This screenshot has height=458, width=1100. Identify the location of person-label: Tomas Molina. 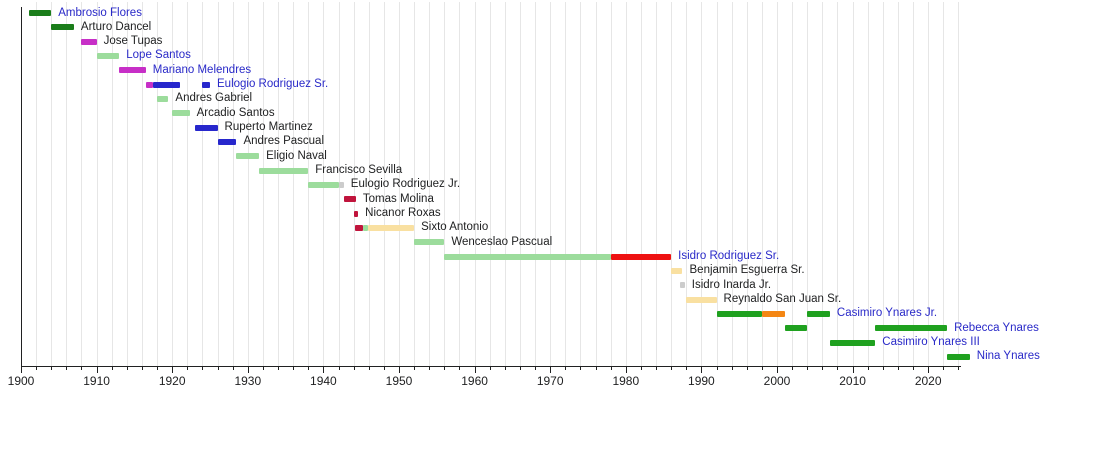
(398, 198).